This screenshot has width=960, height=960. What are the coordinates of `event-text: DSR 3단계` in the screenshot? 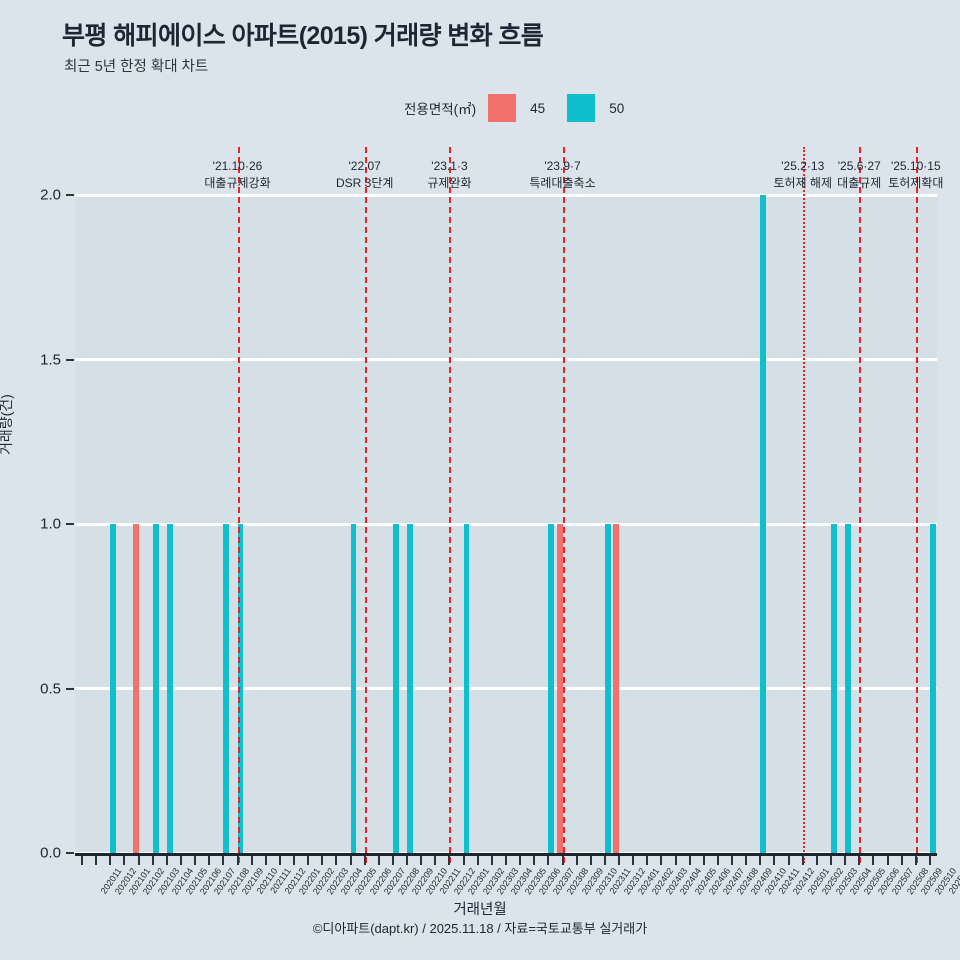 It's located at (364, 183).